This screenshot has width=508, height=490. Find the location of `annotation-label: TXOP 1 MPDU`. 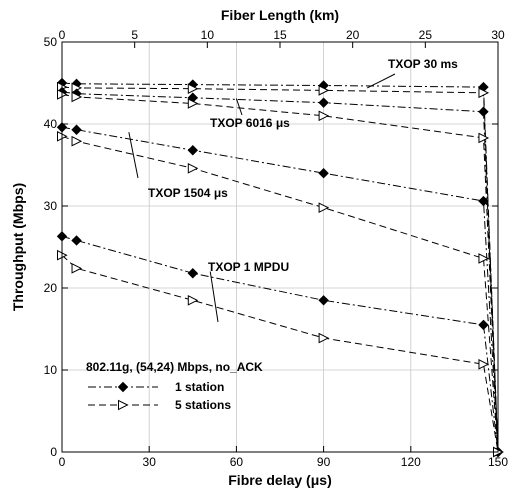

annotation-label: TXOP 1 MPDU is located at coordinates (248, 267).